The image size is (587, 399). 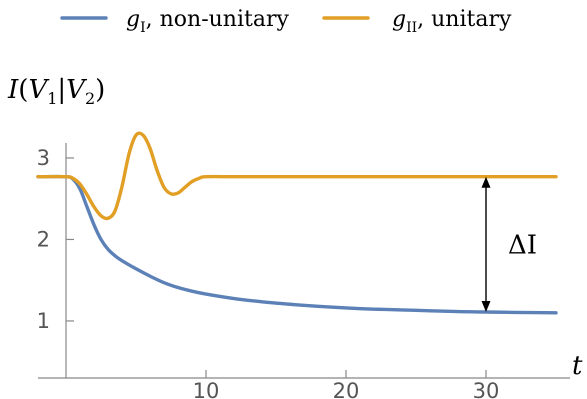 What do you see at coordinates (411, 28) in the screenshot?
I see `legend-sub-unitary: II` at bounding box center [411, 28].